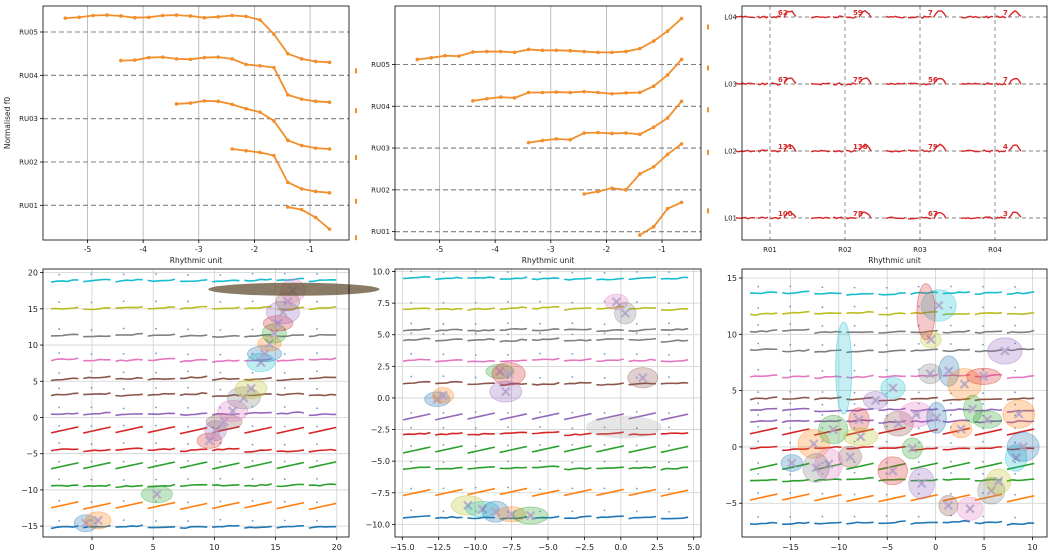  What do you see at coordinates (225, 80) in the screenshot?
I see `contour-line` at bounding box center [225, 80].